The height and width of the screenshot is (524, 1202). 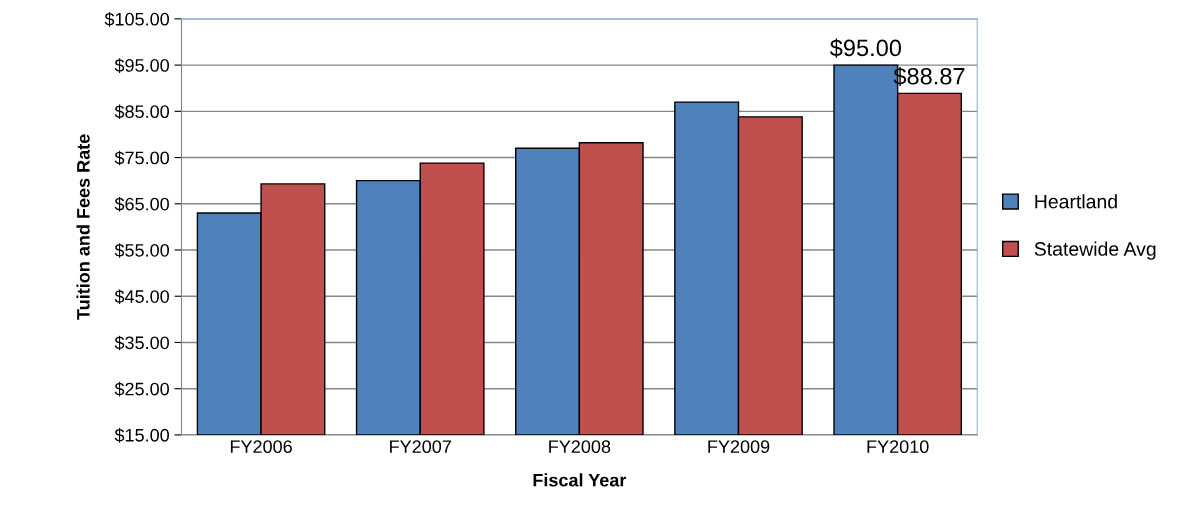 I want to click on x-tick-label: FY2008, so click(x=580, y=447).